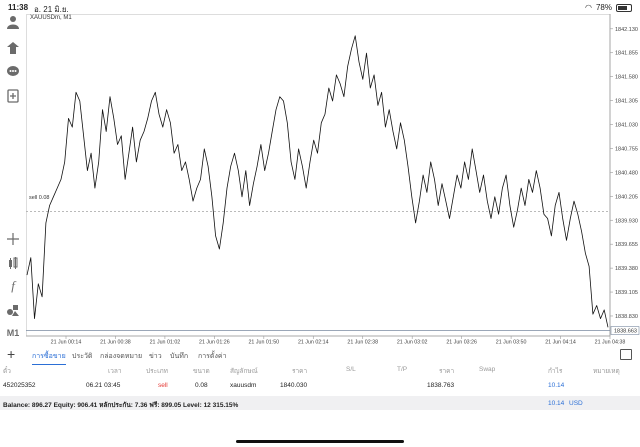  Describe the element at coordinates (49, 358) in the screenshot. I see `tab-trade: การซื้อขาย` at that location.